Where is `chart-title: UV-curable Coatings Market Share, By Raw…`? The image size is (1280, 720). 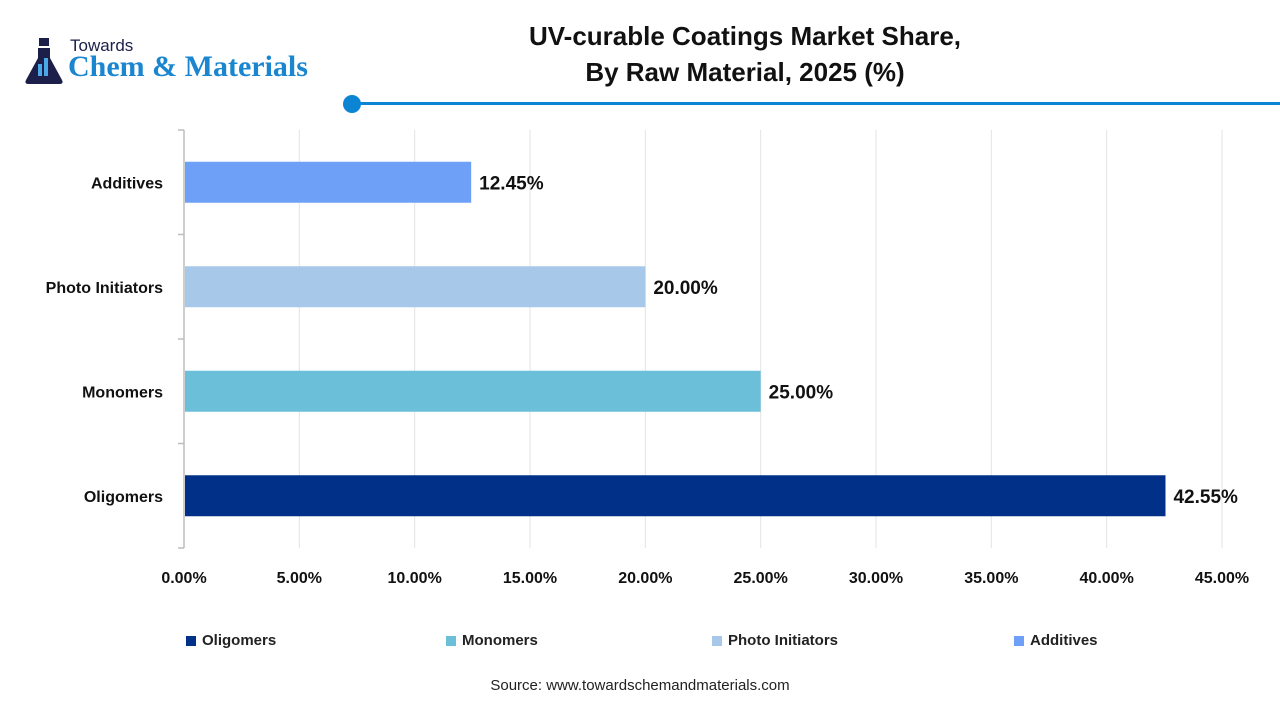
chart-title: UV-curable Coatings Market Share, By Raw… is located at coordinates (745, 54).